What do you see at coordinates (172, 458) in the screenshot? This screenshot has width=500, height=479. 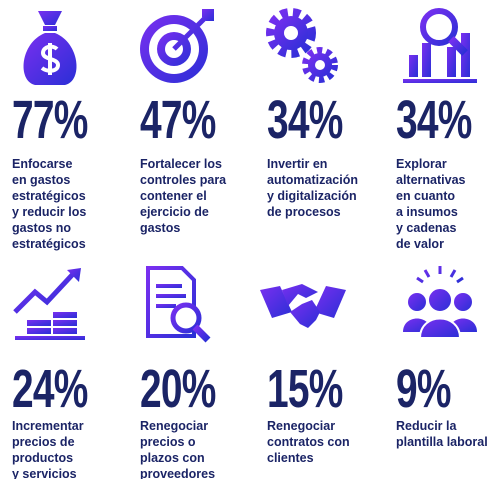 I see `description: plazos con` at bounding box center [172, 458].